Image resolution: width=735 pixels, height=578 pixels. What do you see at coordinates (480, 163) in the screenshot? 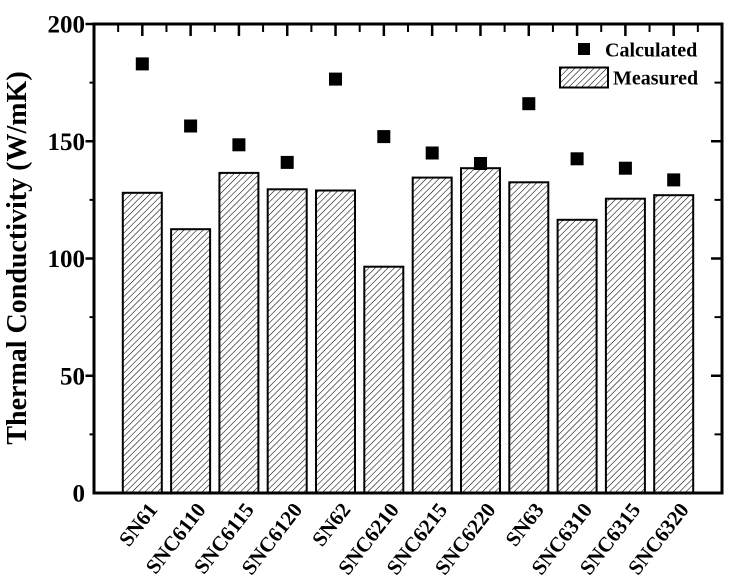
I see `calculated-marker-SNC6220` at bounding box center [480, 163].